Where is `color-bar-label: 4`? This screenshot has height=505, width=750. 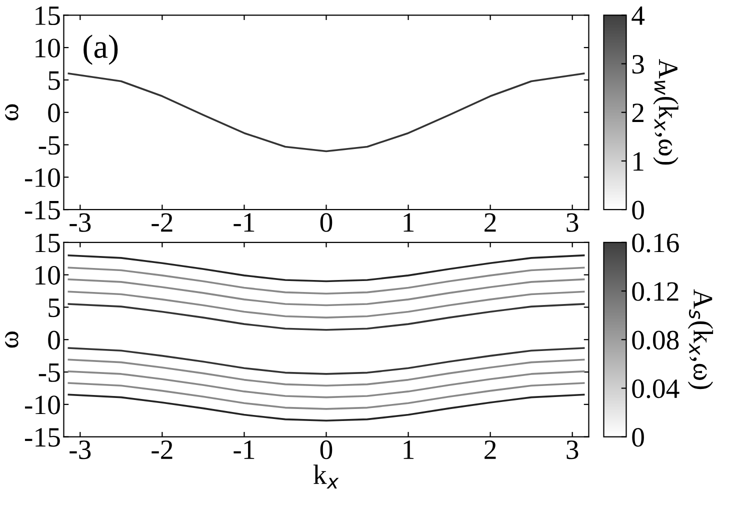
color-bar-label: 4 is located at coordinates (638, 15).